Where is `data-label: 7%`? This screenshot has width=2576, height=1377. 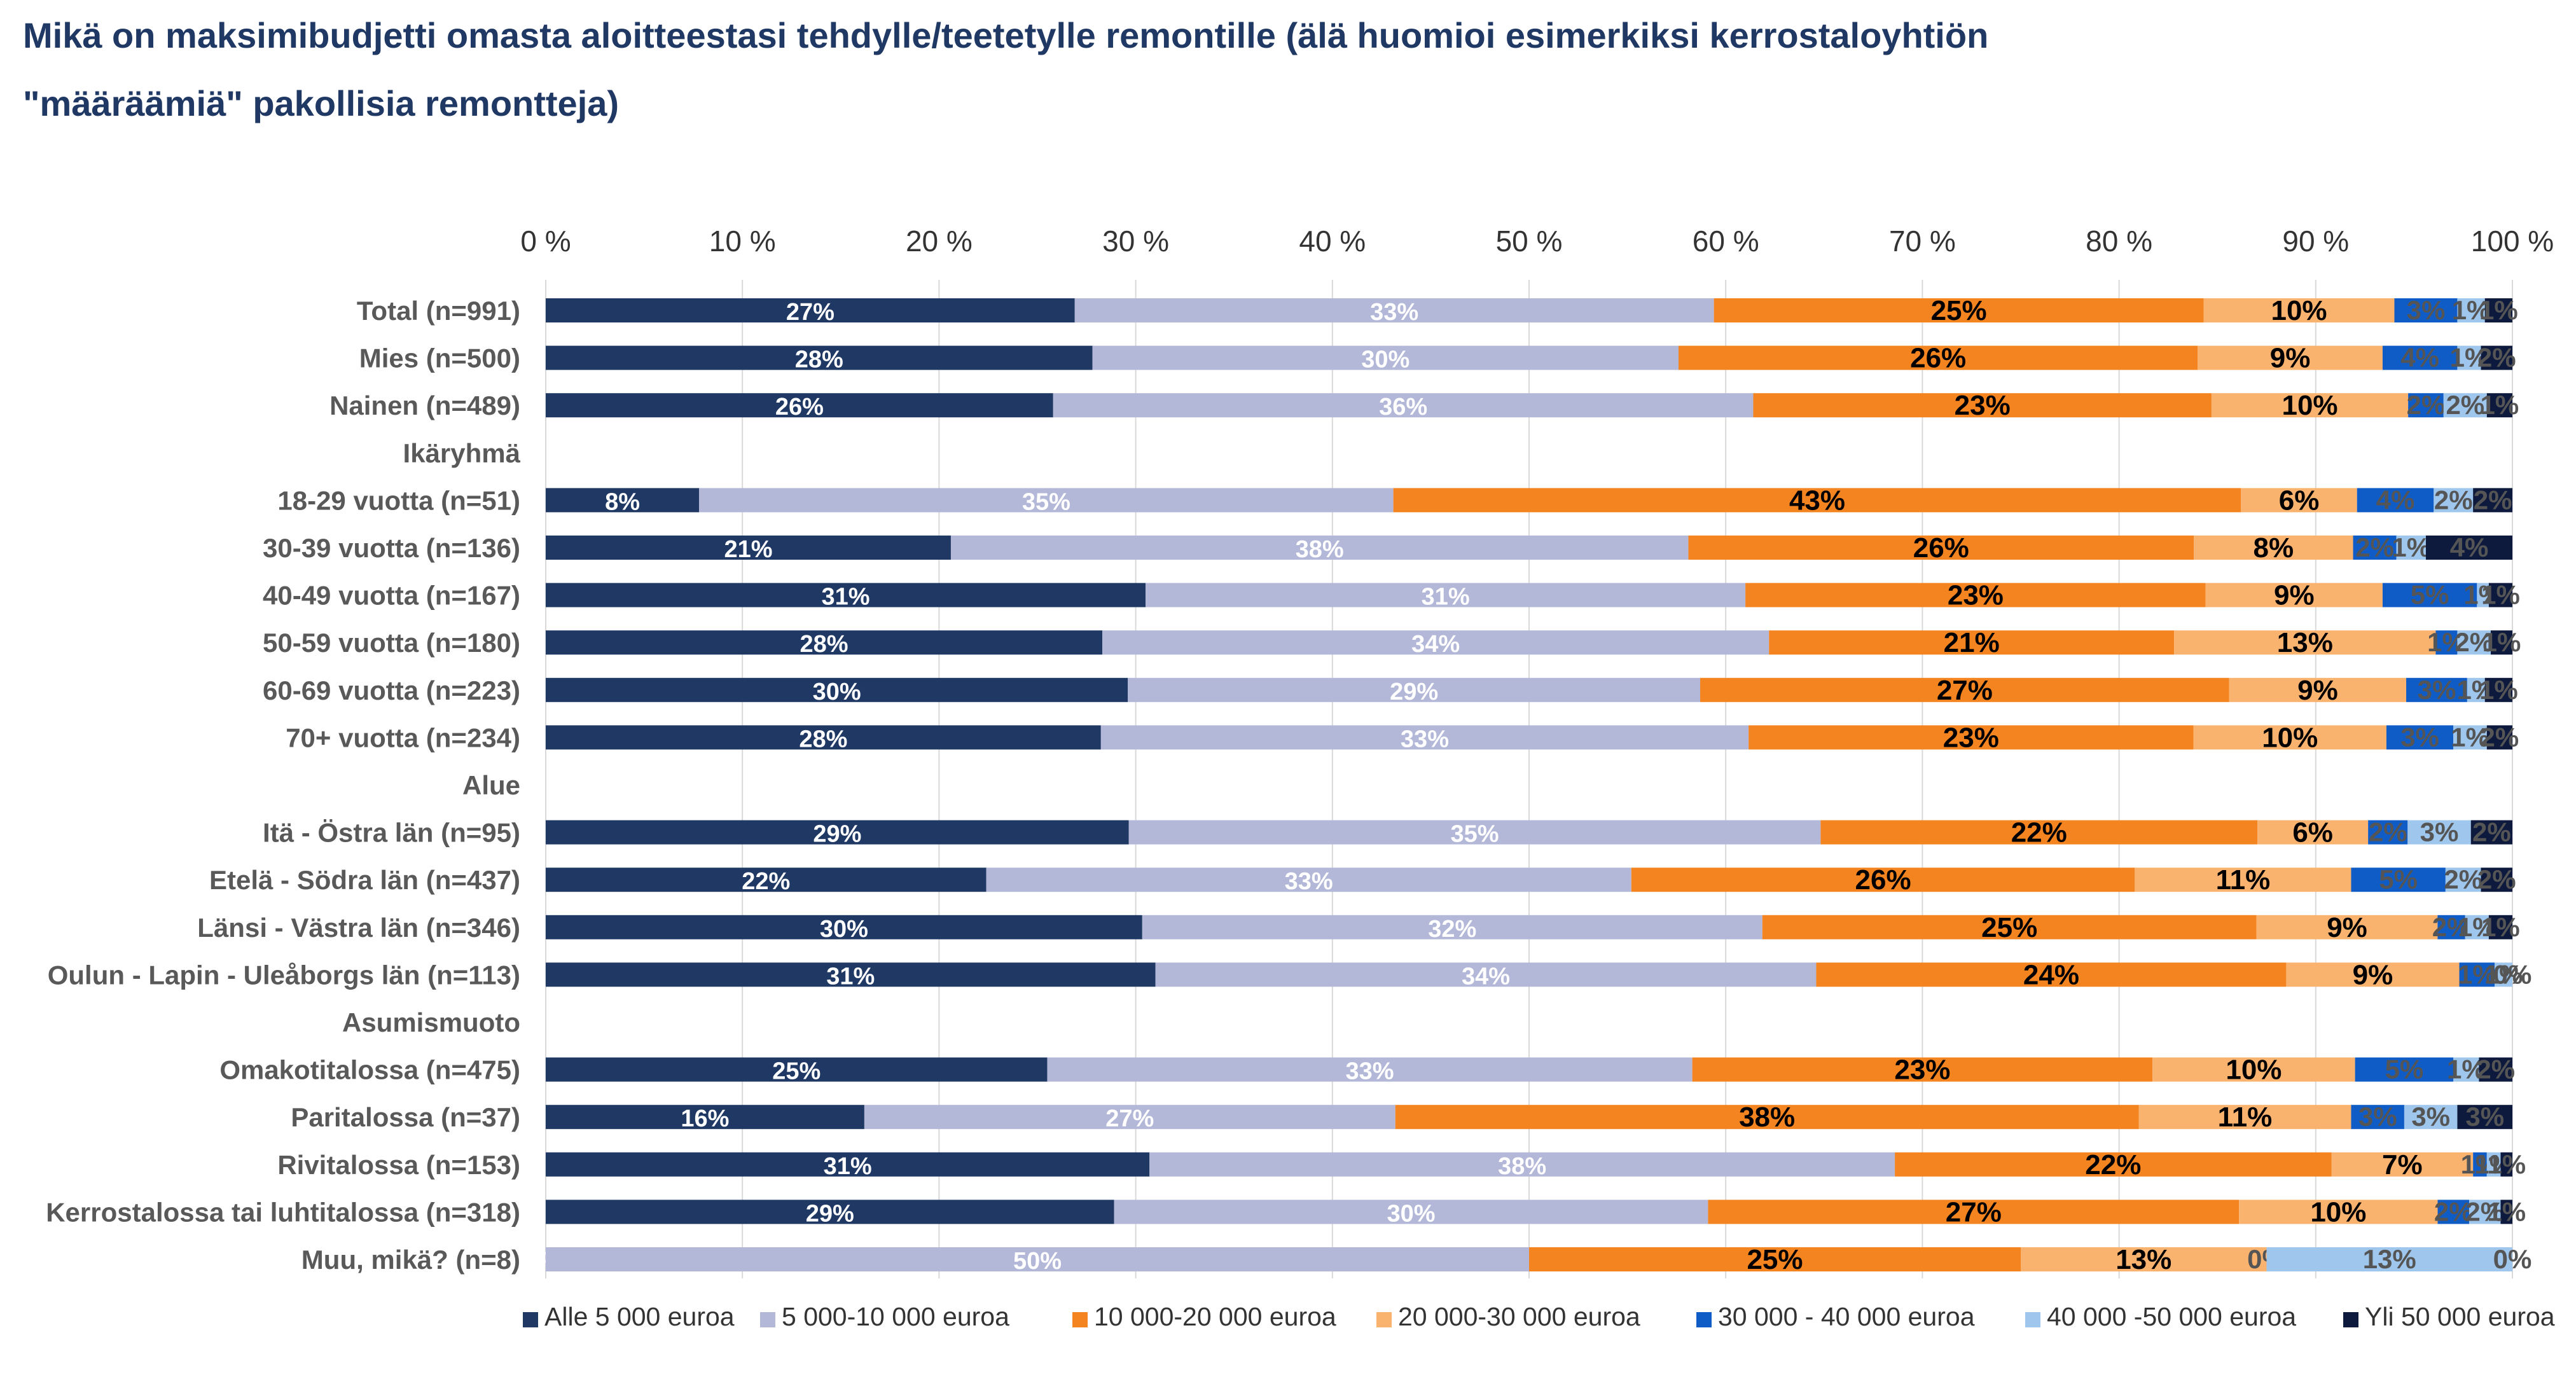 data-label: 7% is located at coordinates (2402, 1164).